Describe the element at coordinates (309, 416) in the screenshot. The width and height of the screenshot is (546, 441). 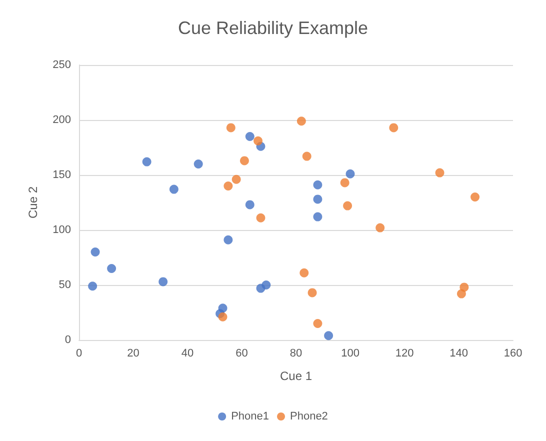
I see `legend-label: Phone2` at that location.